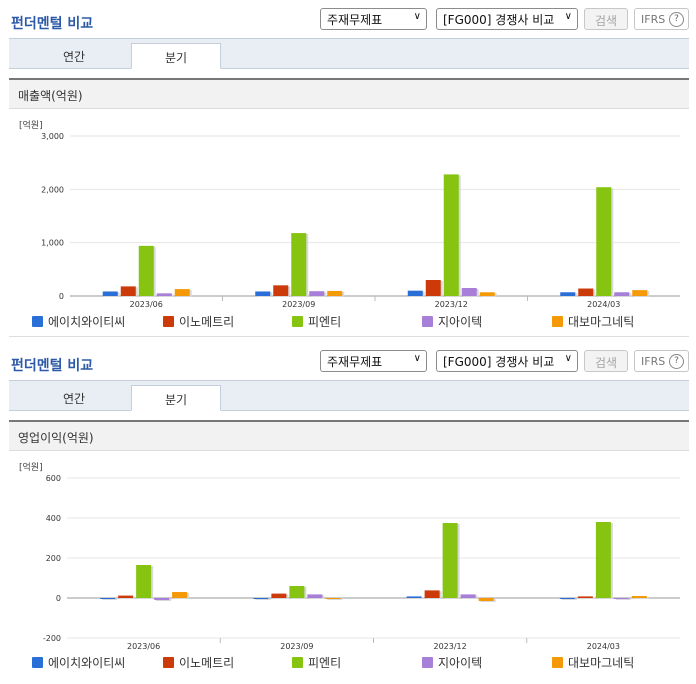 Image resolution: width=696 pixels, height=684 pixels. What do you see at coordinates (50, 96) in the screenshot?
I see `section-title: 매출액(억원)` at bounding box center [50, 96].